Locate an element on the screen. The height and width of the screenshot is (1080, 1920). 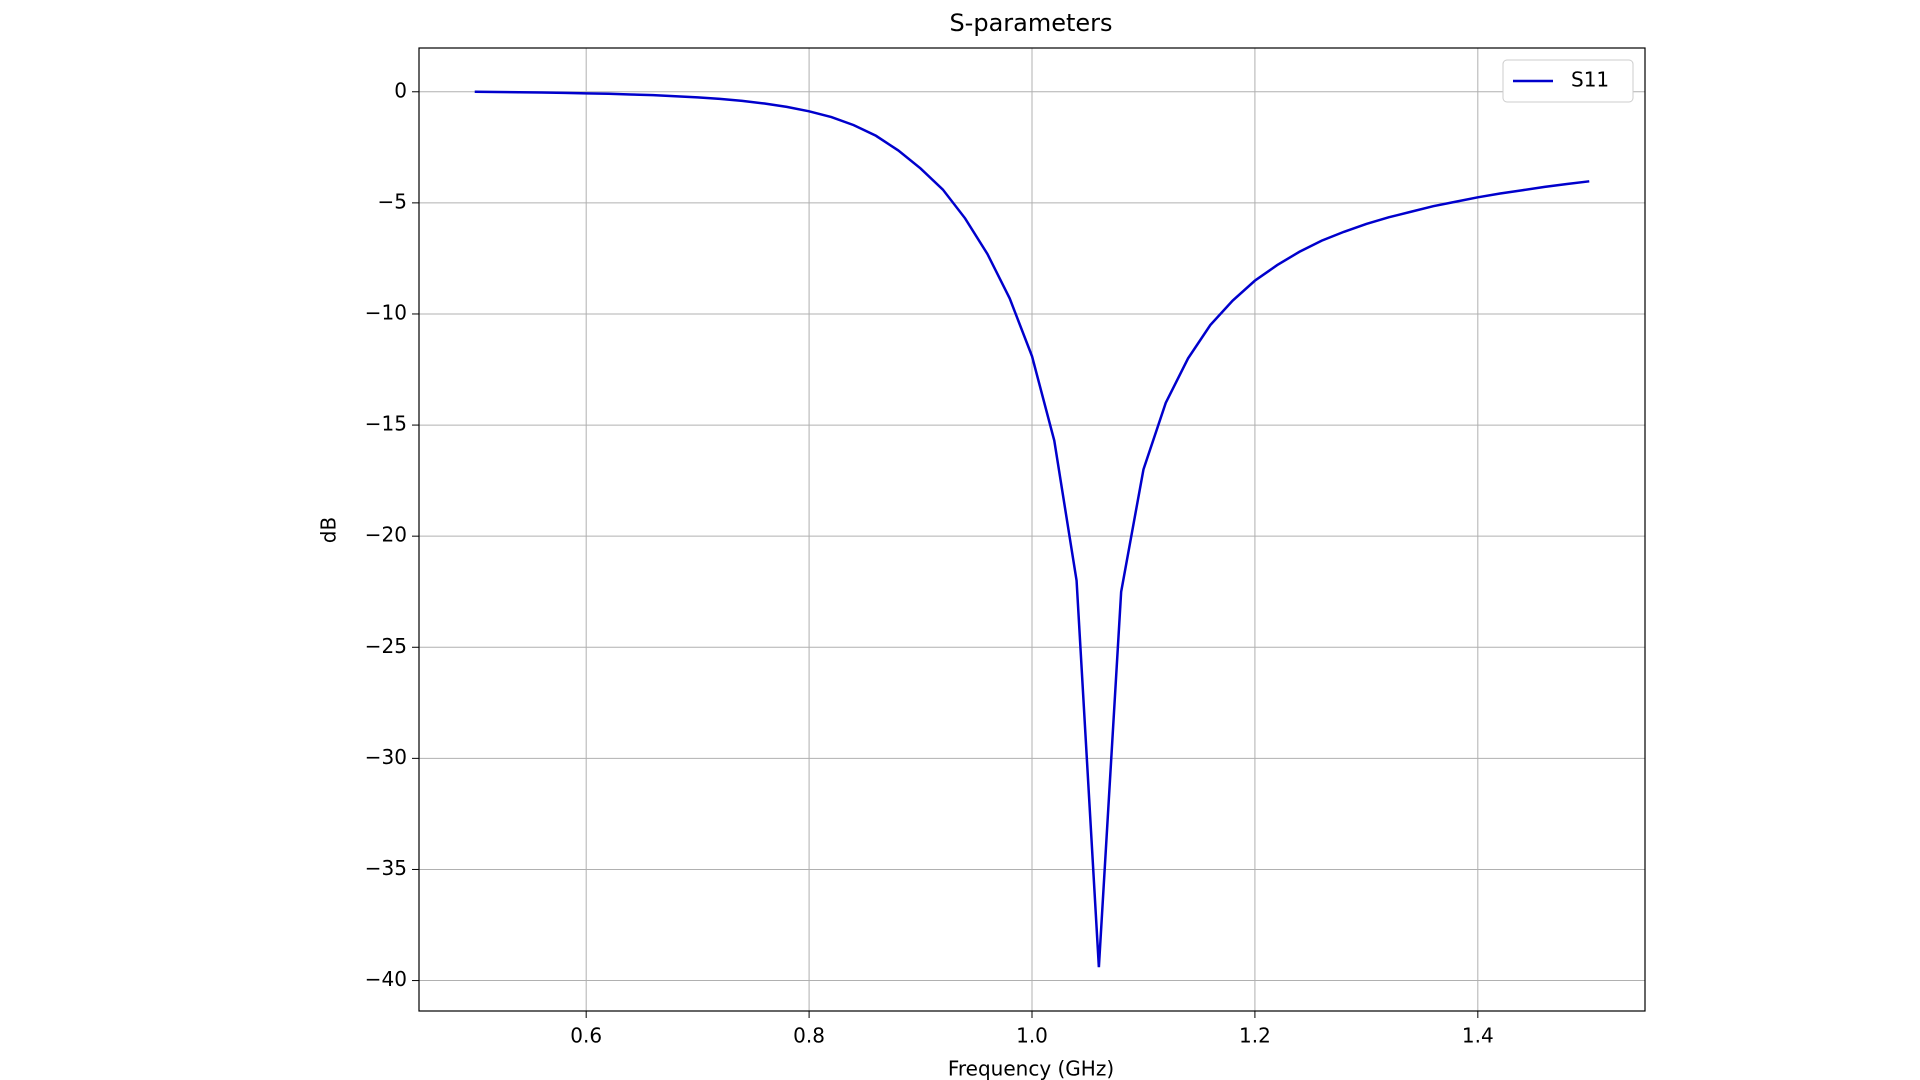
legend-box is located at coordinates (1568, 81).